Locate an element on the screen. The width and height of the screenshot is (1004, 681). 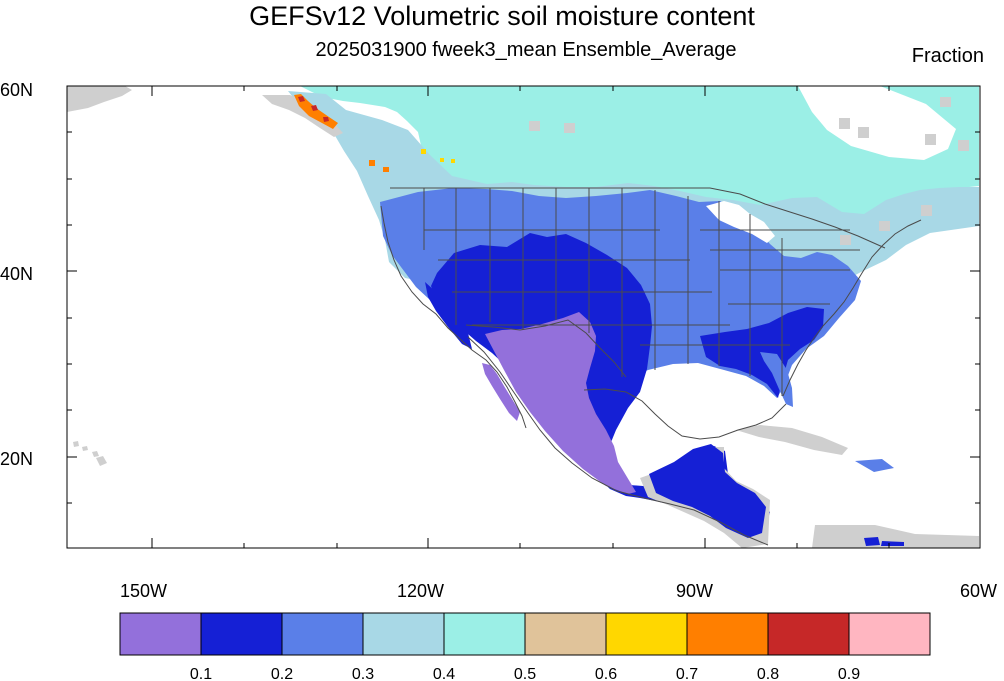
yucatan-darkblue is located at coordinates (707, 491).